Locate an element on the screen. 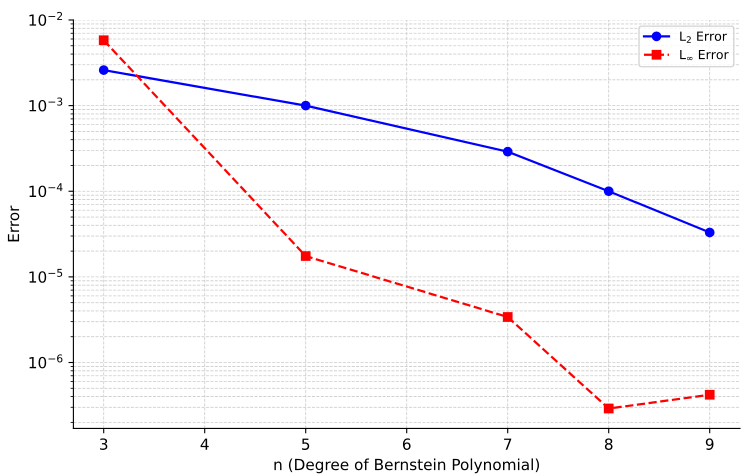 The image size is (749, 476). y-tick-label: 10$^{−2}$ is located at coordinates (45, 19).